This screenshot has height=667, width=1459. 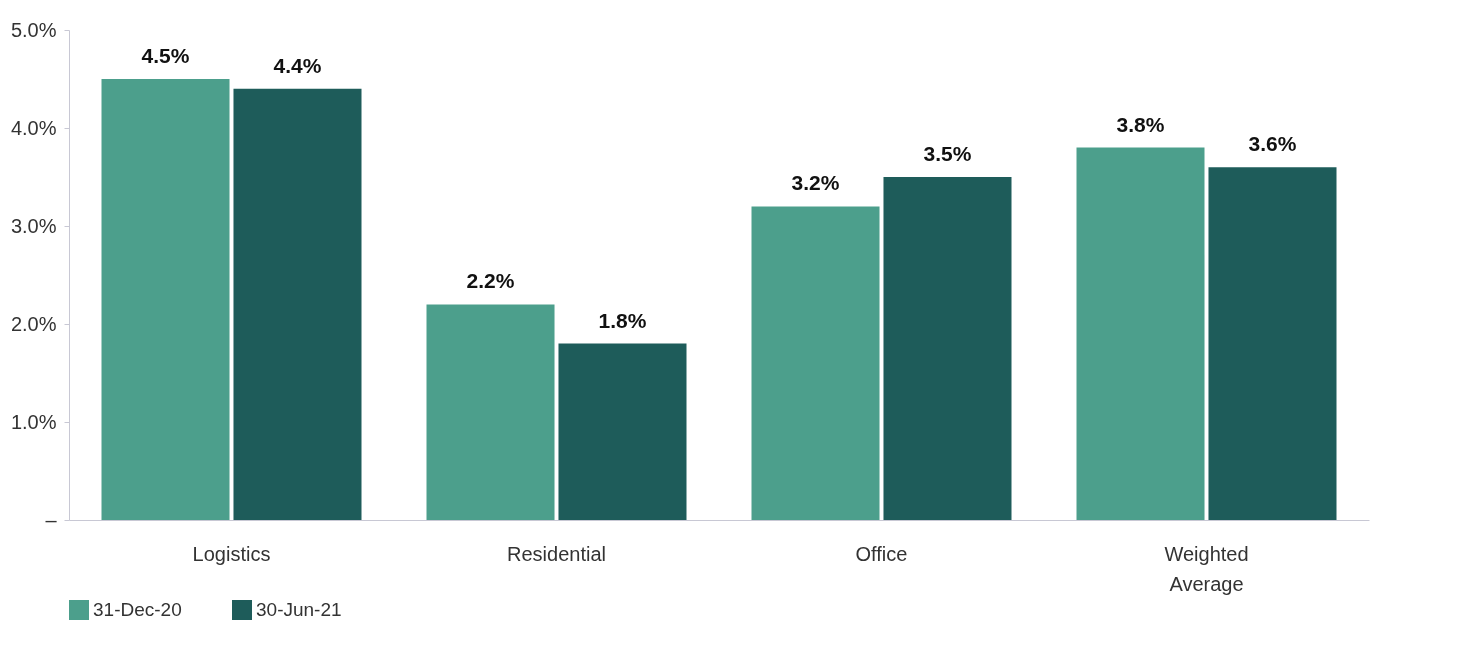 What do you see at coordinates (165, 55) in the screenshot?
I see `data-label: 4.5%` at bounding box center [165, 55].